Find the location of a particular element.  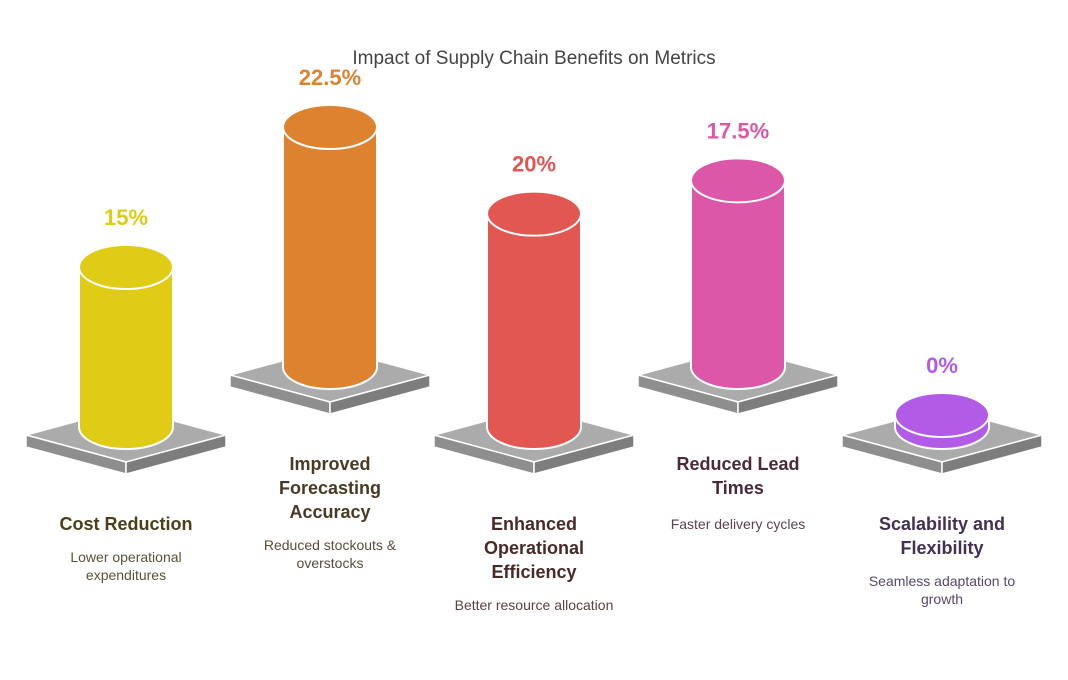

value-label: 15% is located at coordinates (126, 217).